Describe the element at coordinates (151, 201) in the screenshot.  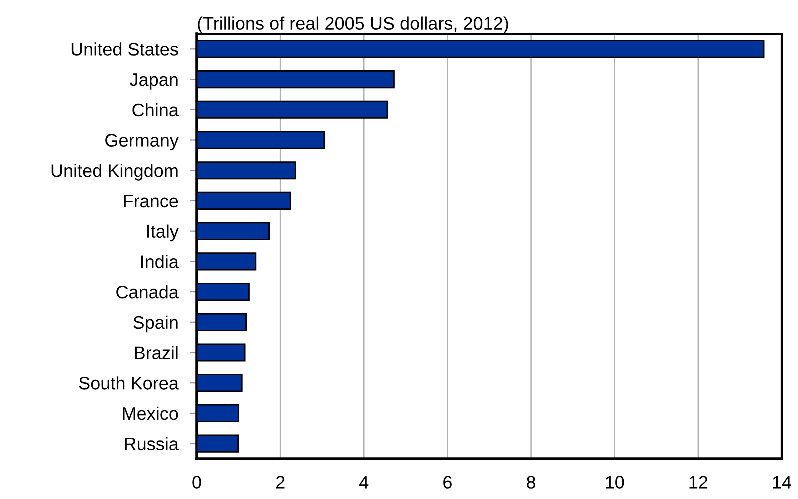
I see `y-tick-label: France` at that location.